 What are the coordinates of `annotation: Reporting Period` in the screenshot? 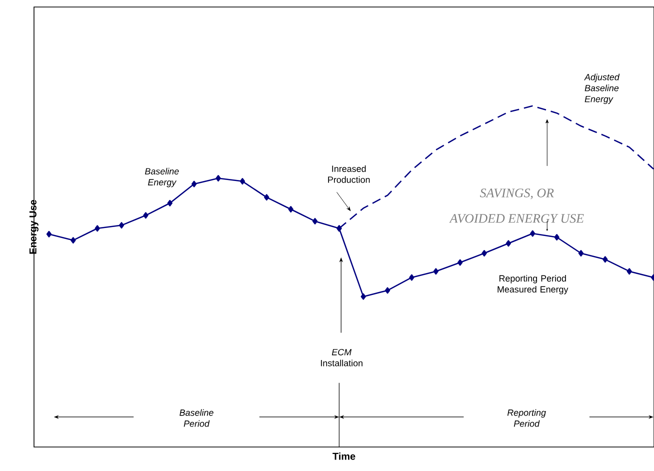 It's located at (526, 418).